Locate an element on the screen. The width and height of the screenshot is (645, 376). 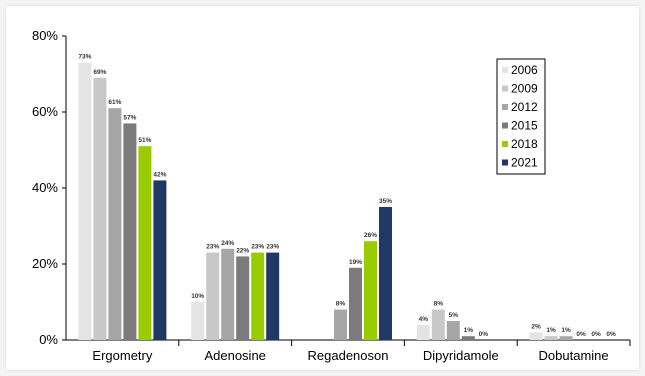
legend-box is located at coordinates (521, 116).